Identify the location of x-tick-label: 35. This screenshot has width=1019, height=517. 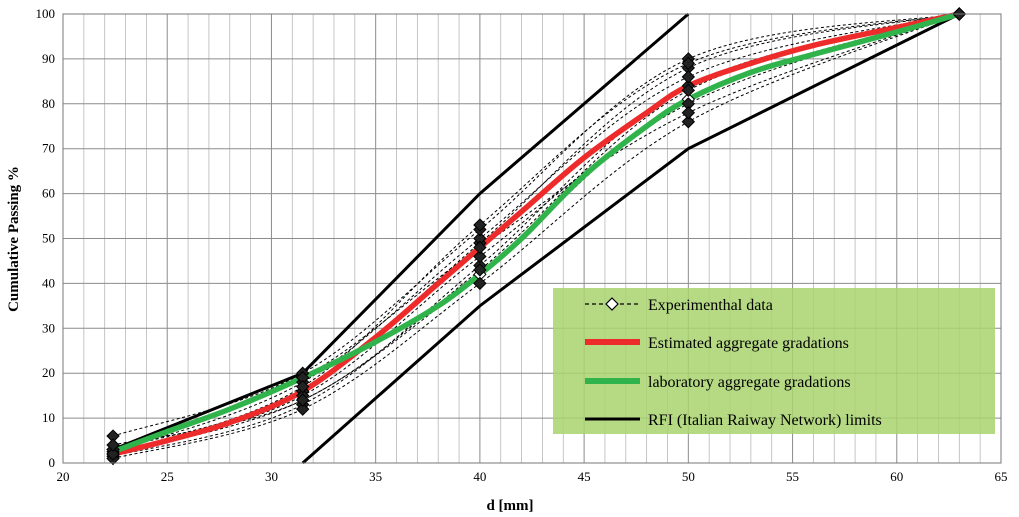
(375, 476).